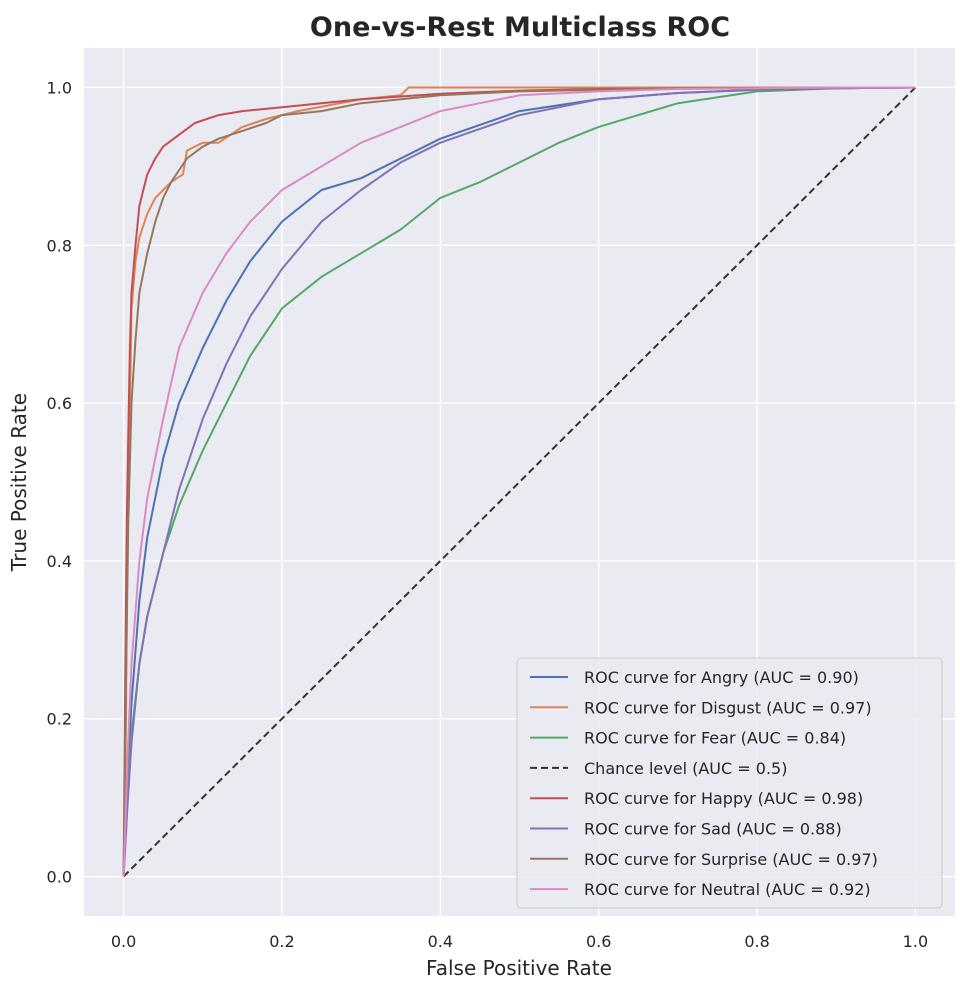  I want to click on x-tick-label: 0.0, so click(123, 941).